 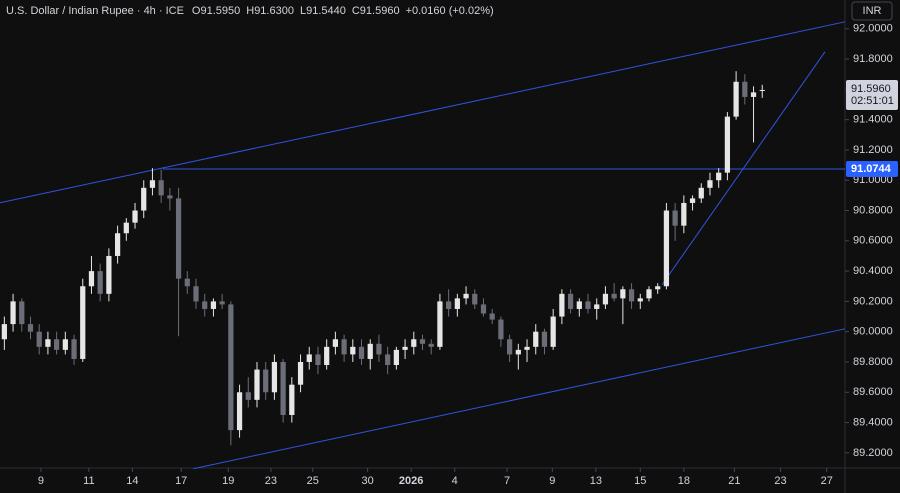 I want to click on price-badge, so click(x=872, y=94).